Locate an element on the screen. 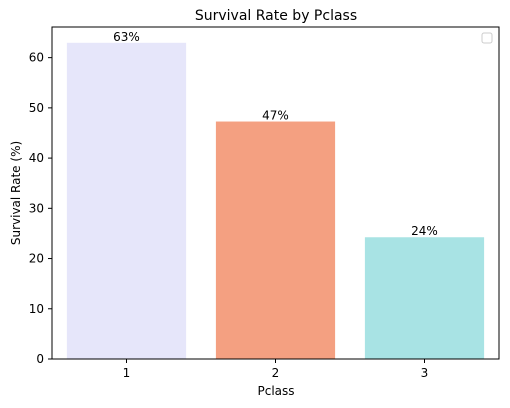  y-tick-label-40: 40 is located at coordinates (36, 158).